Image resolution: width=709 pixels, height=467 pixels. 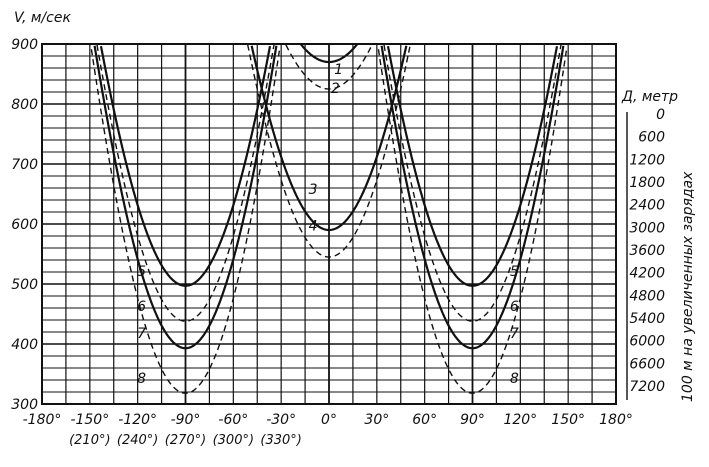 What do you see at coordinates (616, 420) in the screenshot?
I see `x-tick-label: 180°` at bounding box center [616, 420].